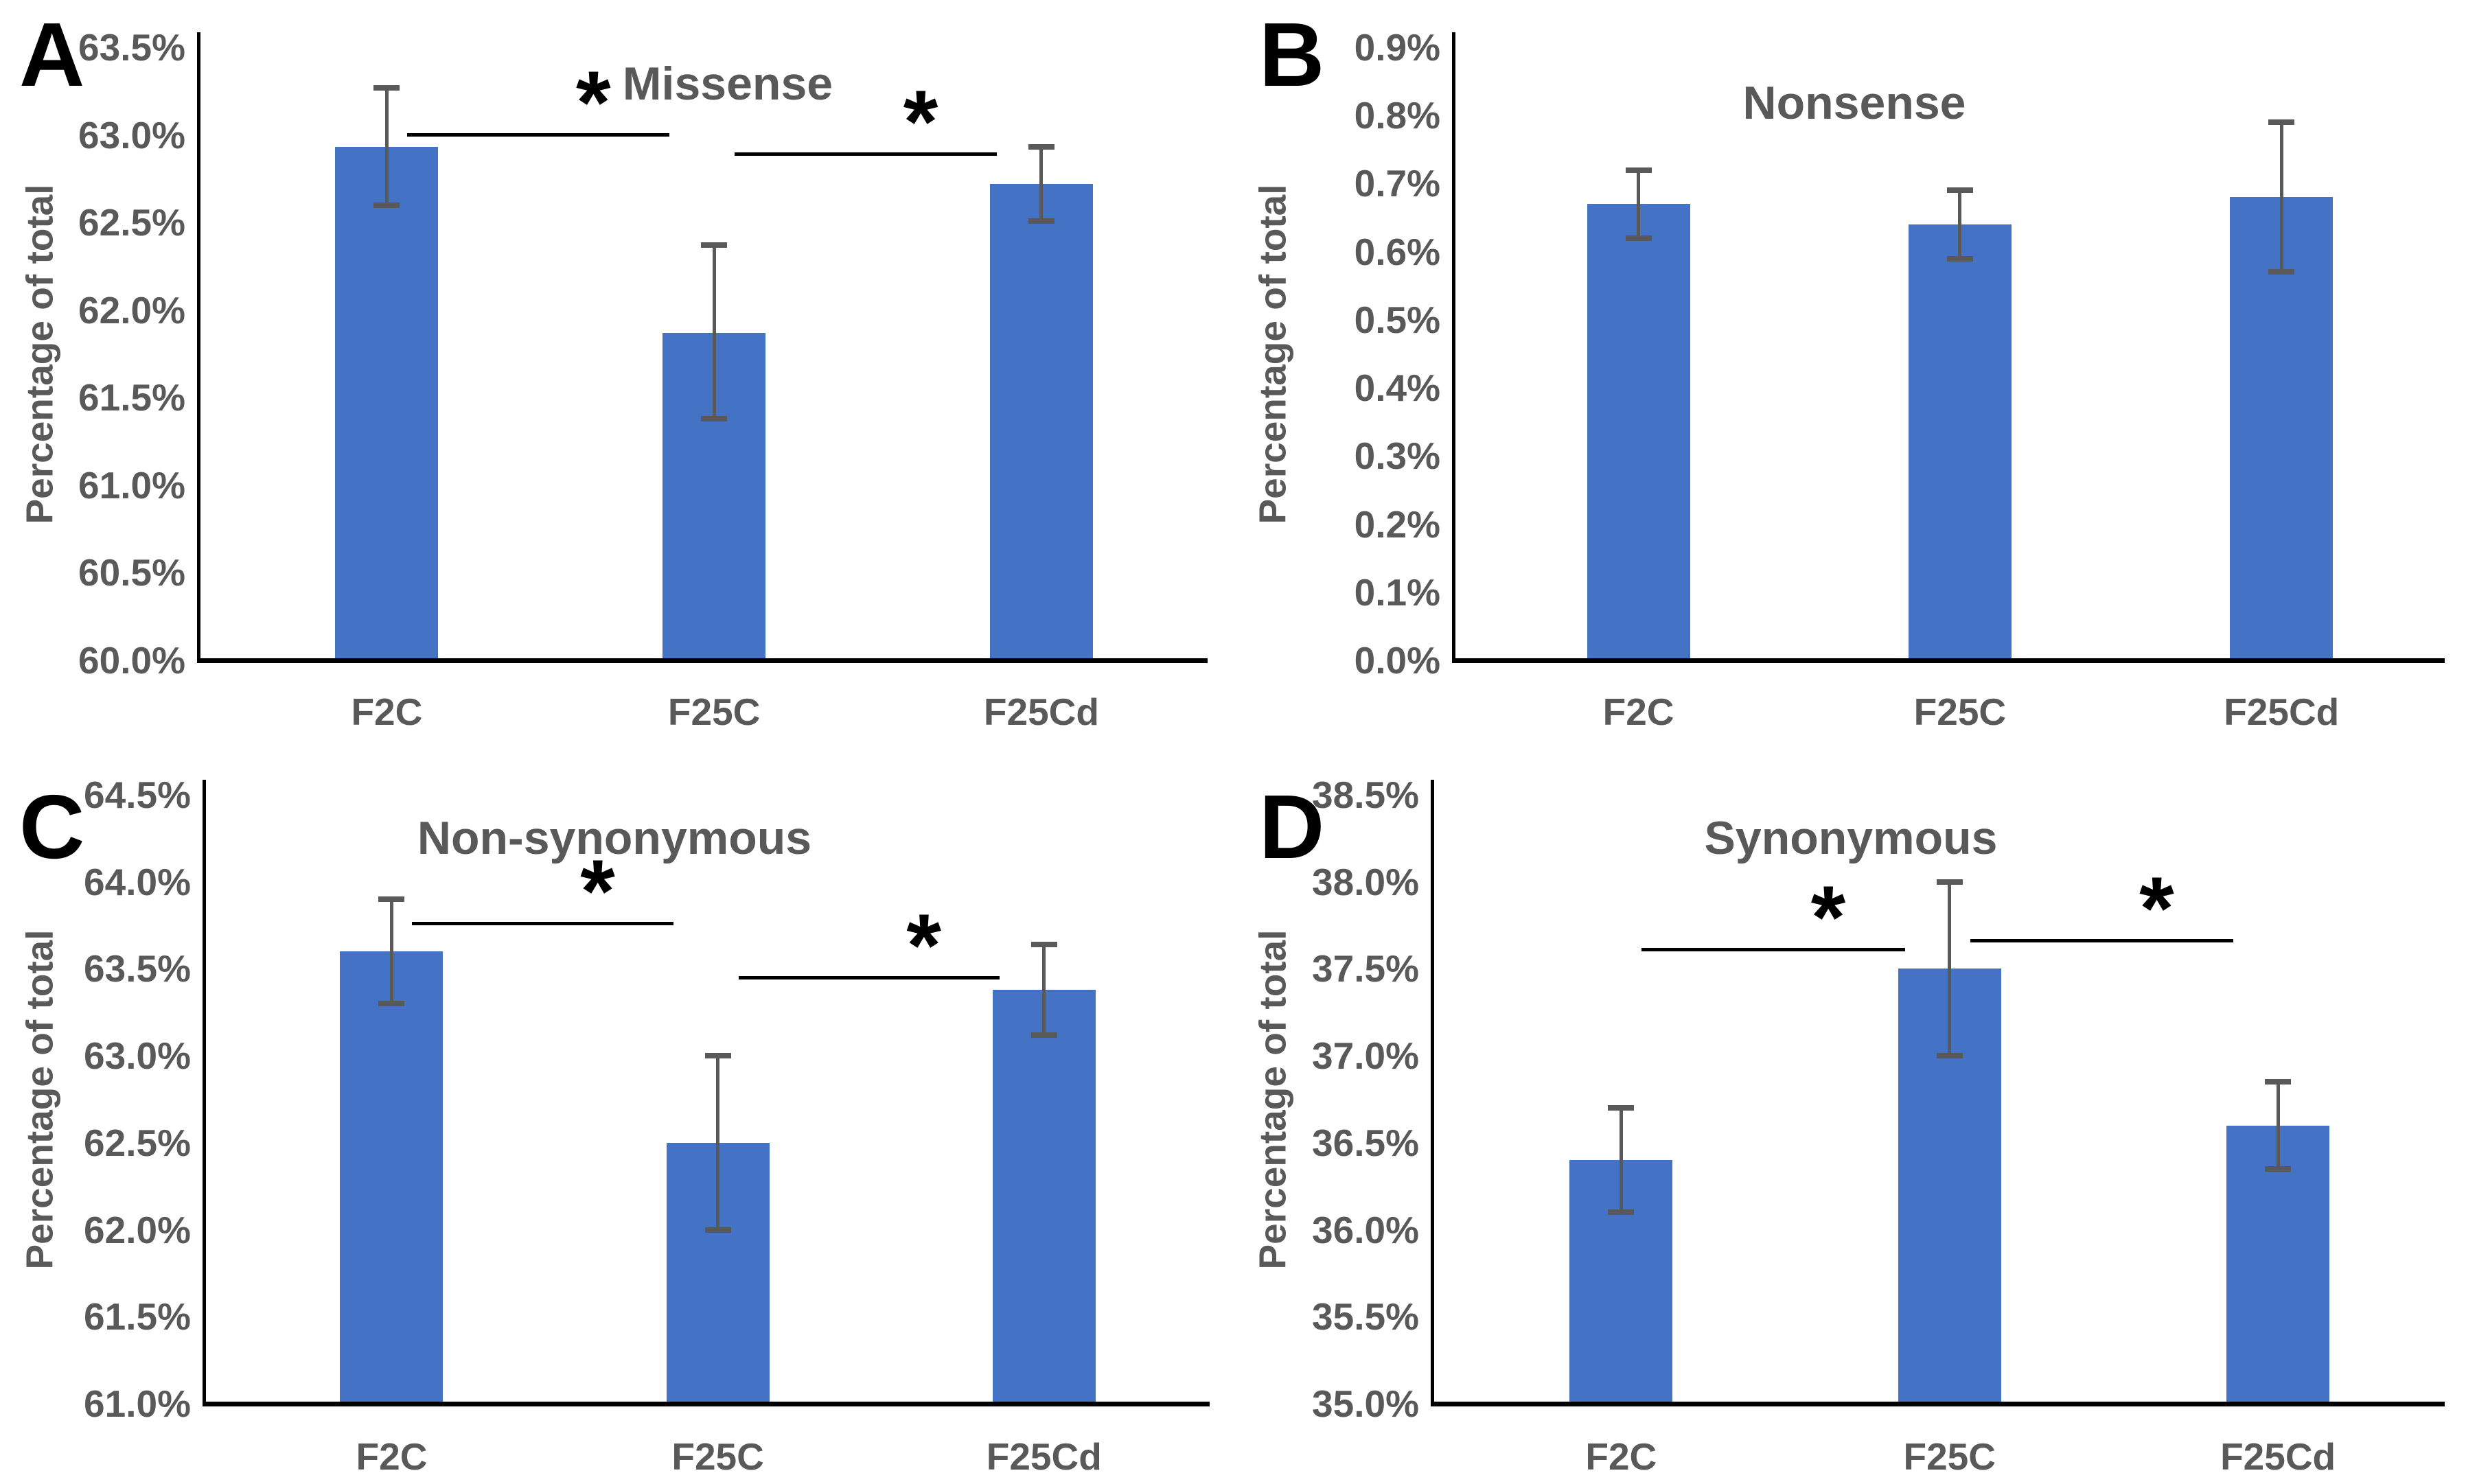 This screenshot has width=2466, height=1484. What do you see at coordinates (1397, 660) in the screenshot?
I see `y-tick-label: 0.0%` at bounding box center [1397, 660].